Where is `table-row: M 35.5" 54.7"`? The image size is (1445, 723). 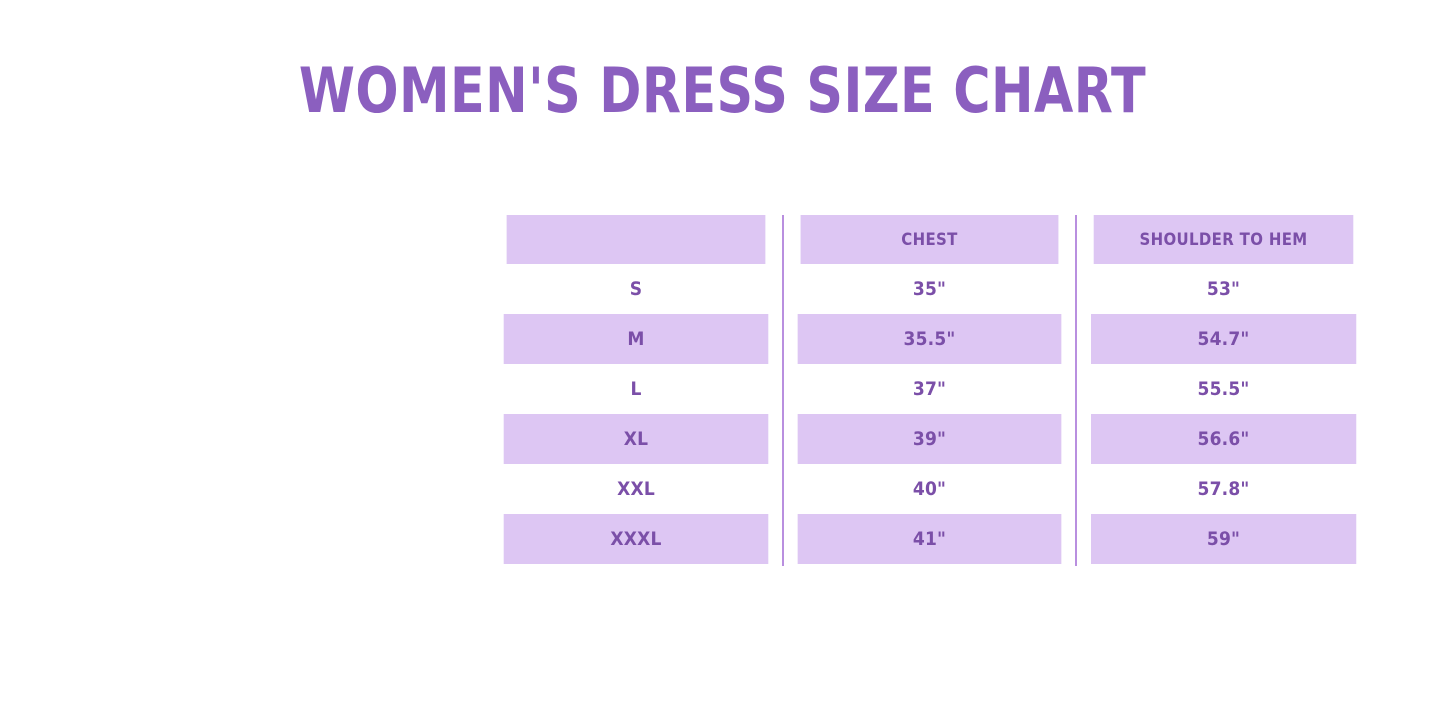 table-row: M 35.5" 54.7" is located at coordinates (930, 339).